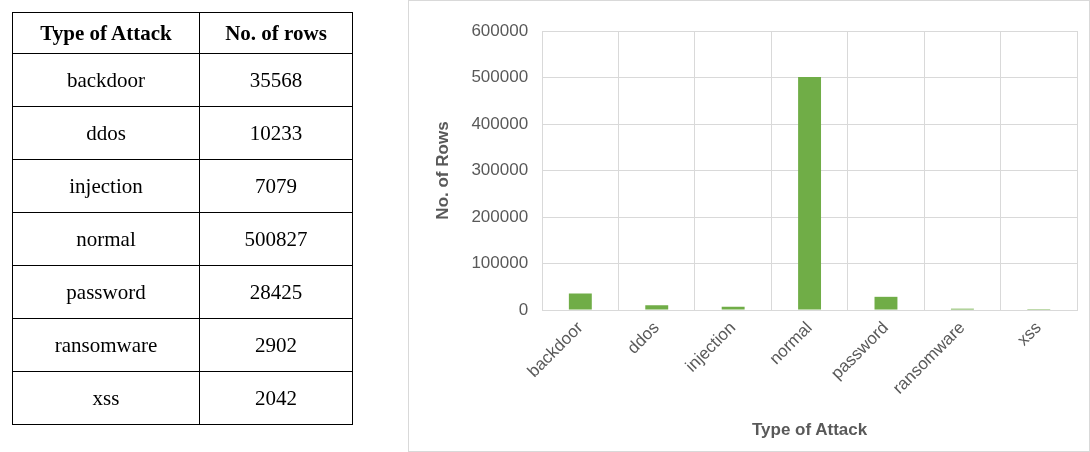 This screenshot has height=452, width=1090. I want to click on data-label: 500827, so click(276, 239).